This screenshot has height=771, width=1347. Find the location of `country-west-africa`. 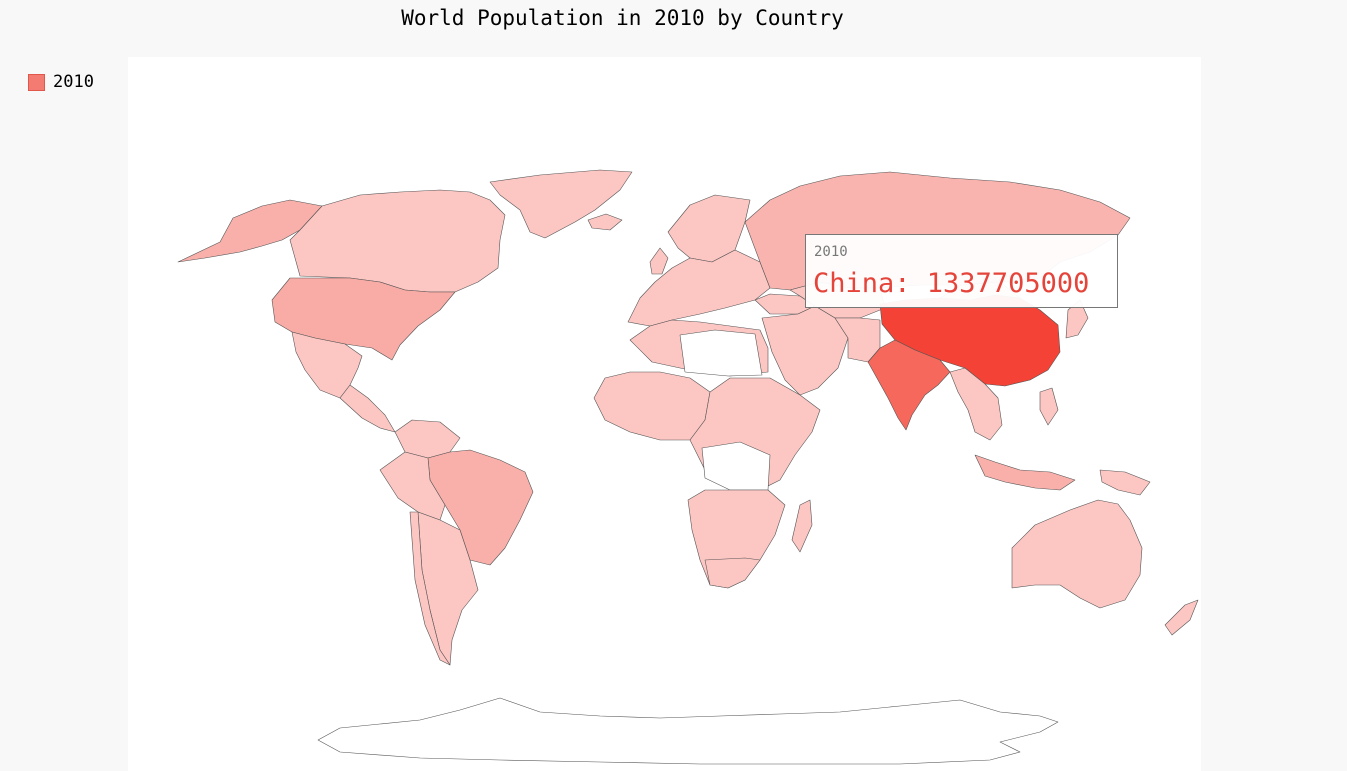

country-west-africa is located at coordinates (652, 406).